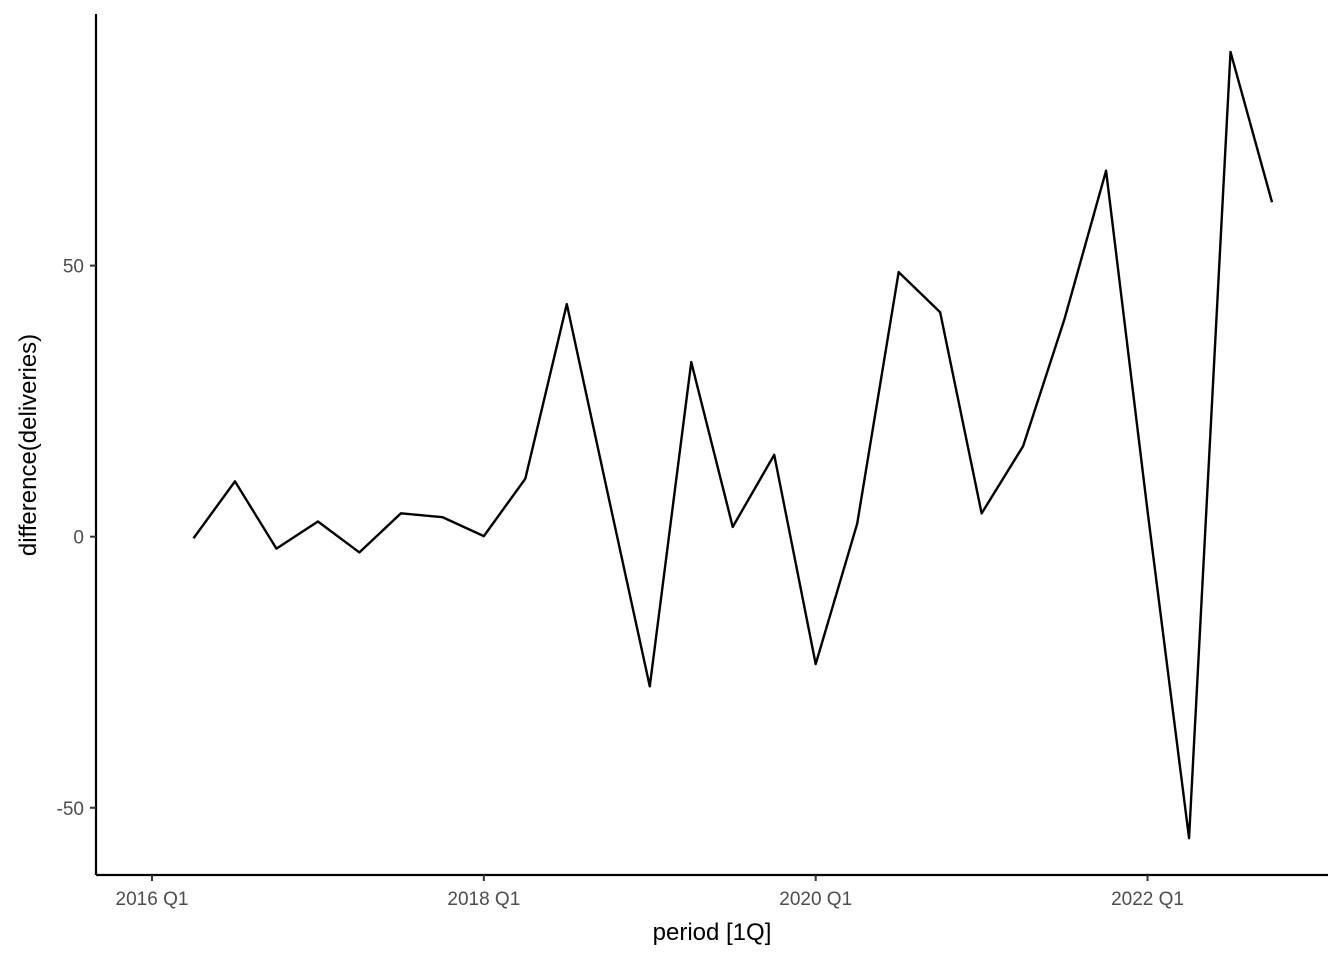 The image size is (1344, 960). Describe the element at coordinates (815, 899) in the screenshot. I see `x-tick-label: 2020 Q1` at that location.